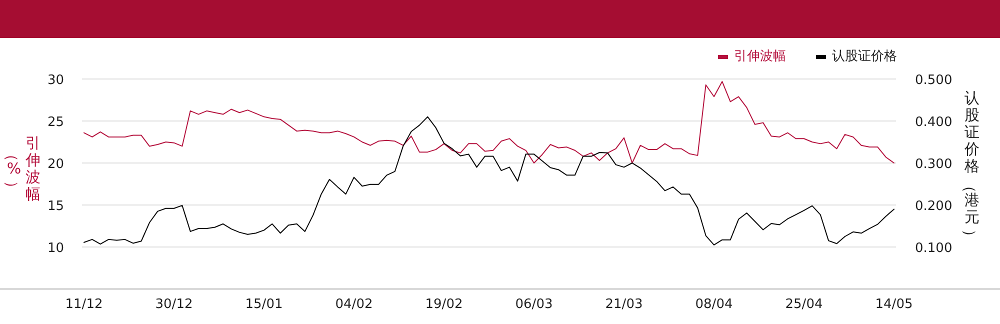  What do you see at coordinates (534, 304) in the screenshot?
I see `x-tick-label: 06/03` at bounding box center [534, 304].